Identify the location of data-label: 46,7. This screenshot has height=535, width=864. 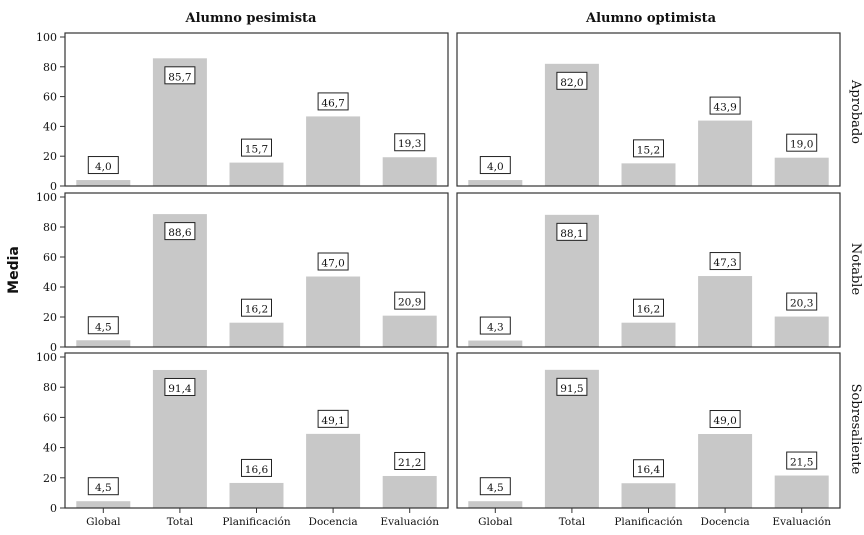
(332, 103).